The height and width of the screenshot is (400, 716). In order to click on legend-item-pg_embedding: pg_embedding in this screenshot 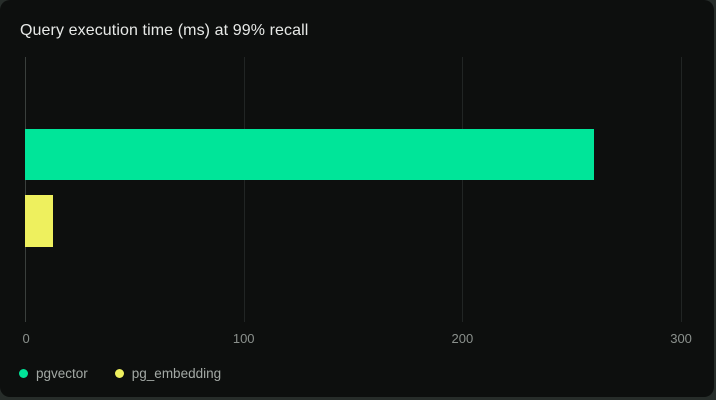, I will do `click(168, 373)`.